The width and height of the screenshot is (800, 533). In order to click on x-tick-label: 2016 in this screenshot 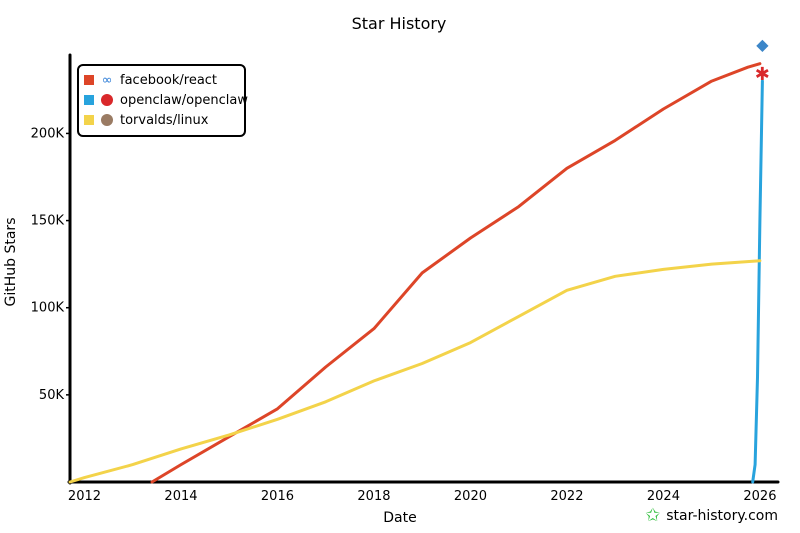, I will do `click(277, 496)`.